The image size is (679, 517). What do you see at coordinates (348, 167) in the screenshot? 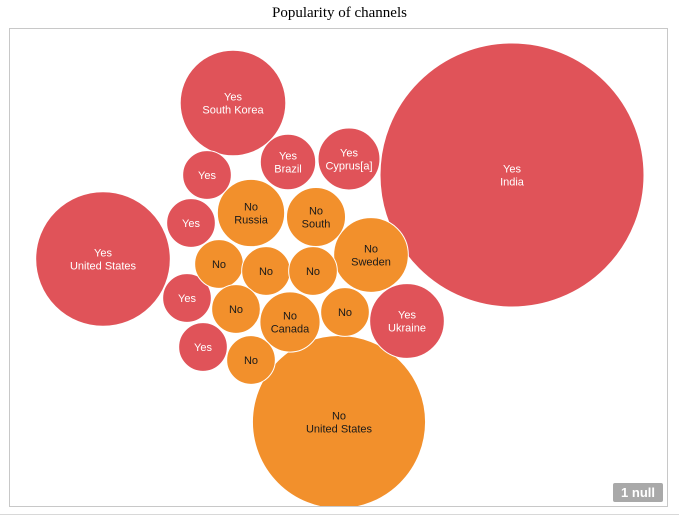
I see `bubble-country-label: Cyprus[a]` at bounding box center [348, 167].